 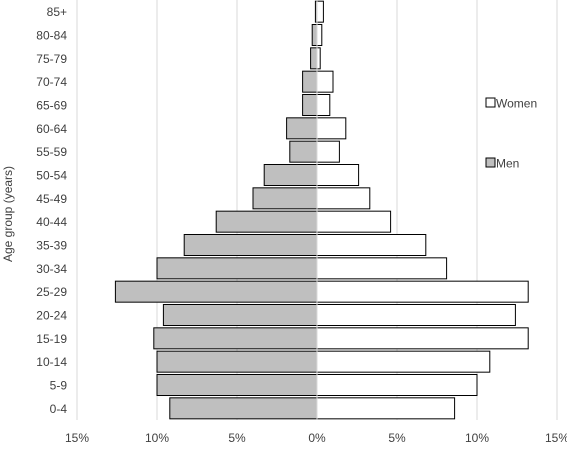 What do you see at coordinates (477, 438) in the screenshot?
I see `x-tick-label-5: 10%` at bounding box center [477, 438].